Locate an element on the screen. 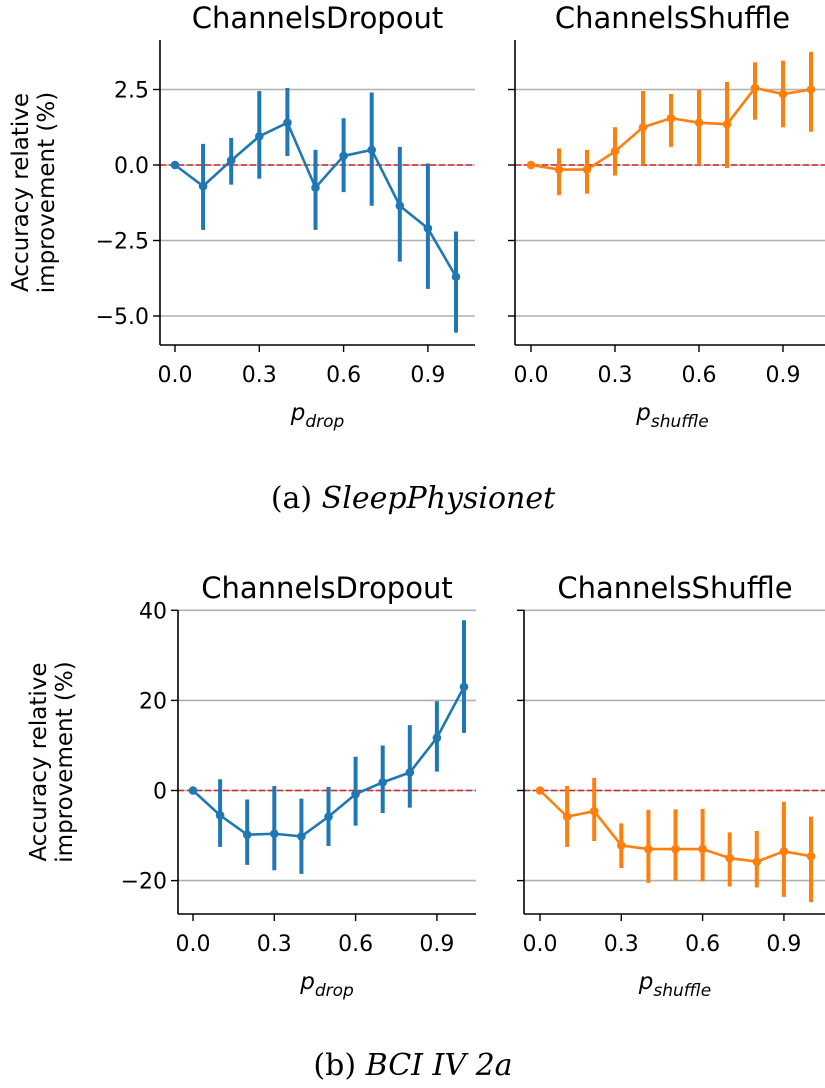  y-tick-label: 20 is located at coordinates (153, 701).